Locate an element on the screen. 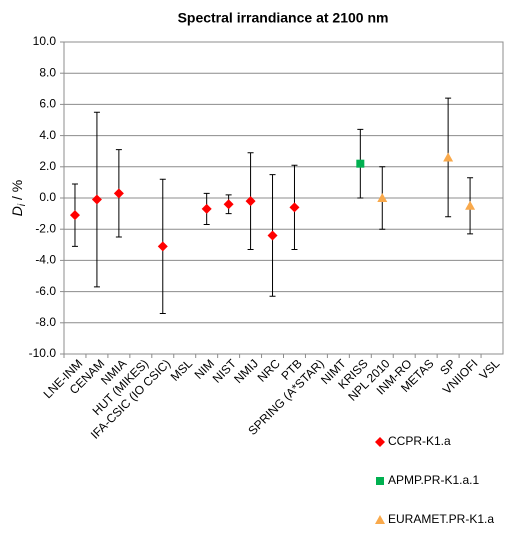 The height and width of the screenshot is (539, 524). y-tick-label: -4.0 is located at coordinates (45, 260).